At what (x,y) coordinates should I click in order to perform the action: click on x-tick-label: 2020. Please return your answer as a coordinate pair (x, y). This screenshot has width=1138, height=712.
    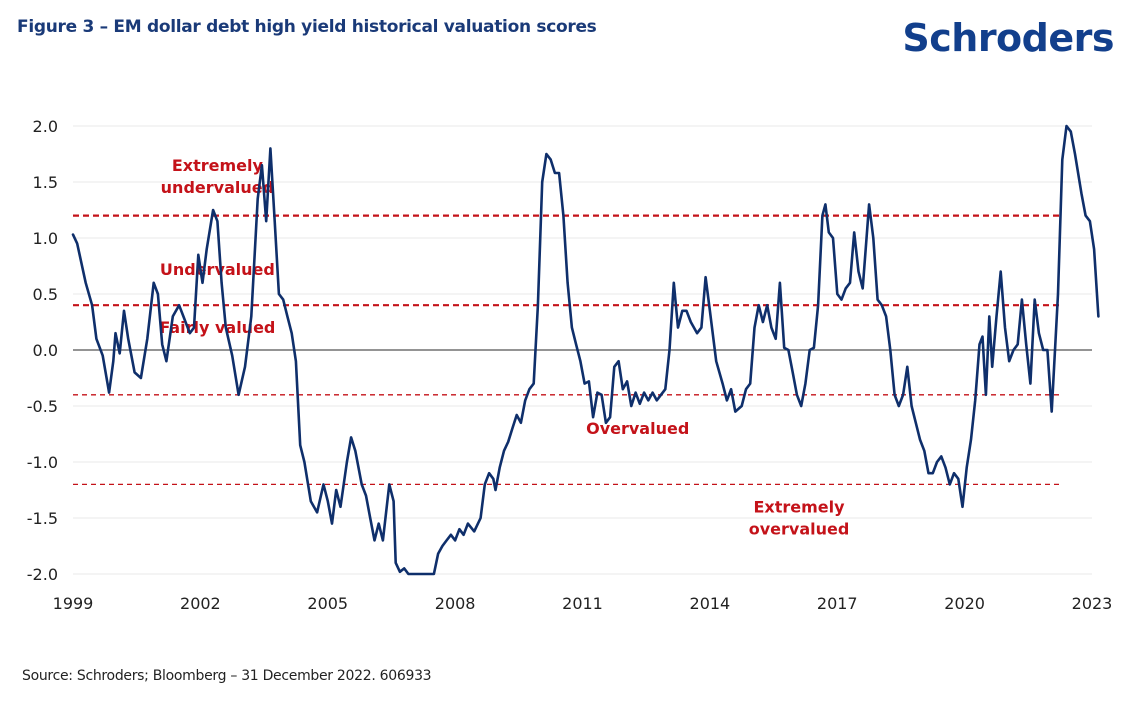
    Looking at the image, I should click on (964, 603).